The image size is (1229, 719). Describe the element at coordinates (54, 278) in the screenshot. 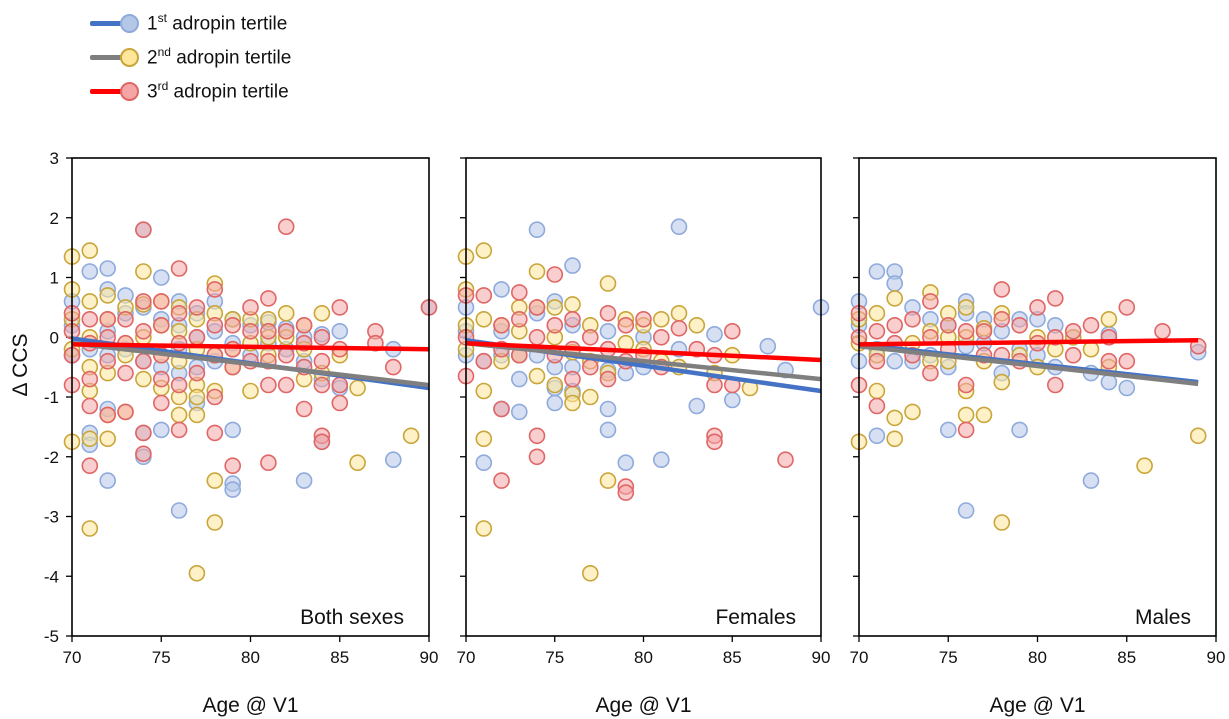

I see `y-tick-label: 1` at that location.